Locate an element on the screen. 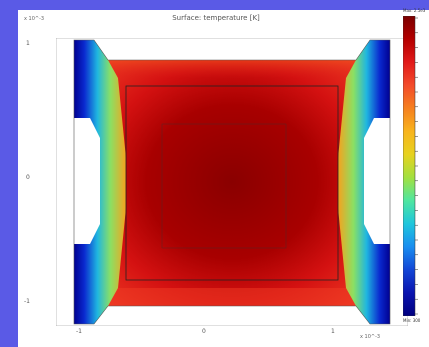  x-axis-exponent: x 10^-3 is located at coordinates (370, 337).